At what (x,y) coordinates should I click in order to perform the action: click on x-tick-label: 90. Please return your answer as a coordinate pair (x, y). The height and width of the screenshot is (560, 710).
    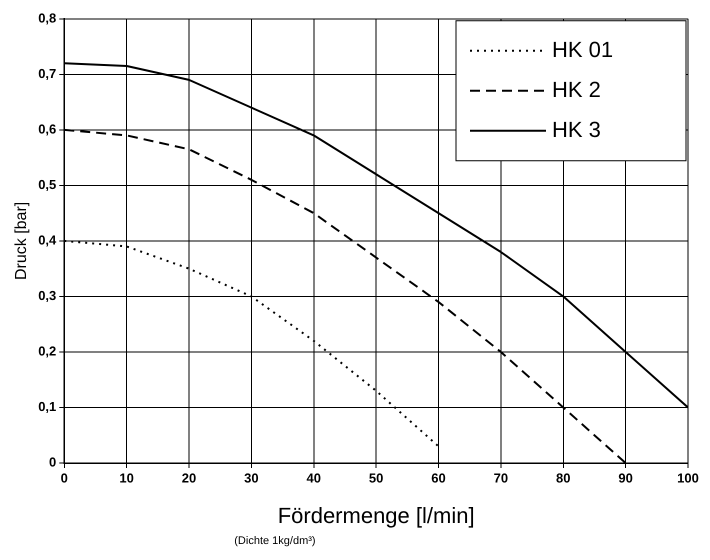
    Looking at the image, I should click on (625, 478).